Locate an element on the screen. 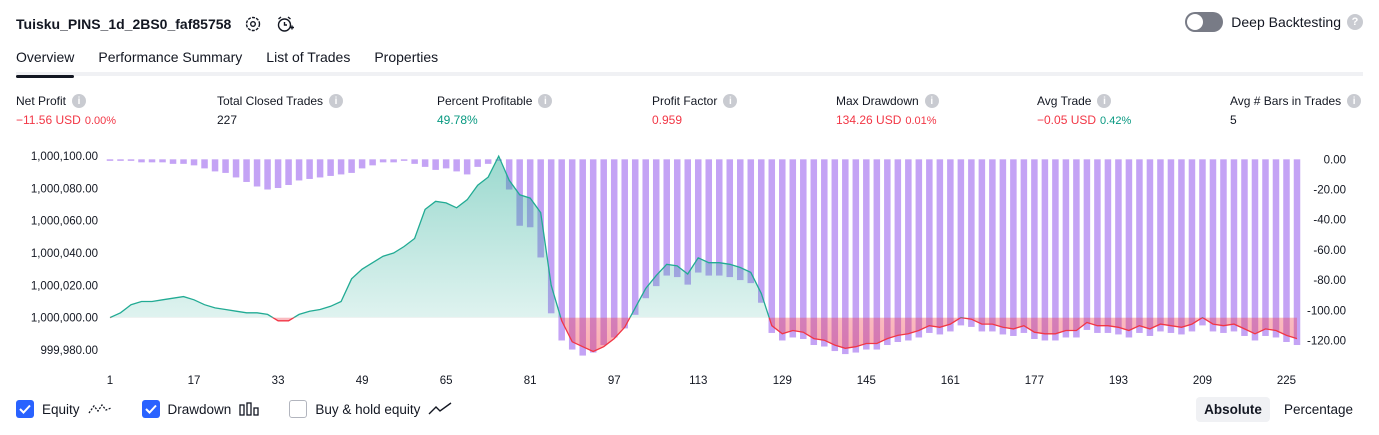  x-tick-label: 1 is located at coordinates (110, 381).